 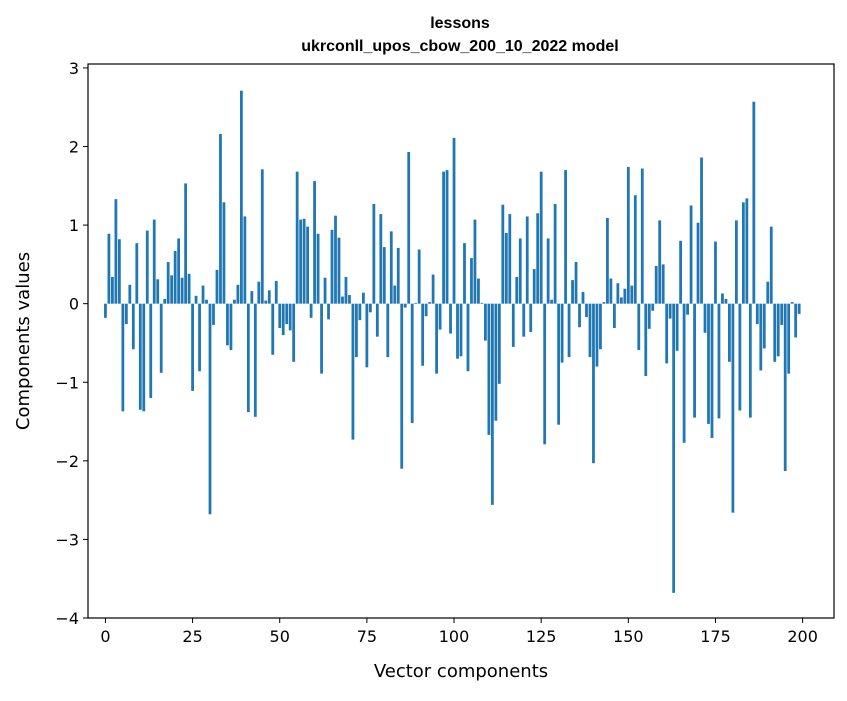 What do you see at coordinates (459, 632) in the screenshot?
I see `x-axis-ticks: 0 25 50 75 100 125 150 175 200` at bounding box center [459, 632].